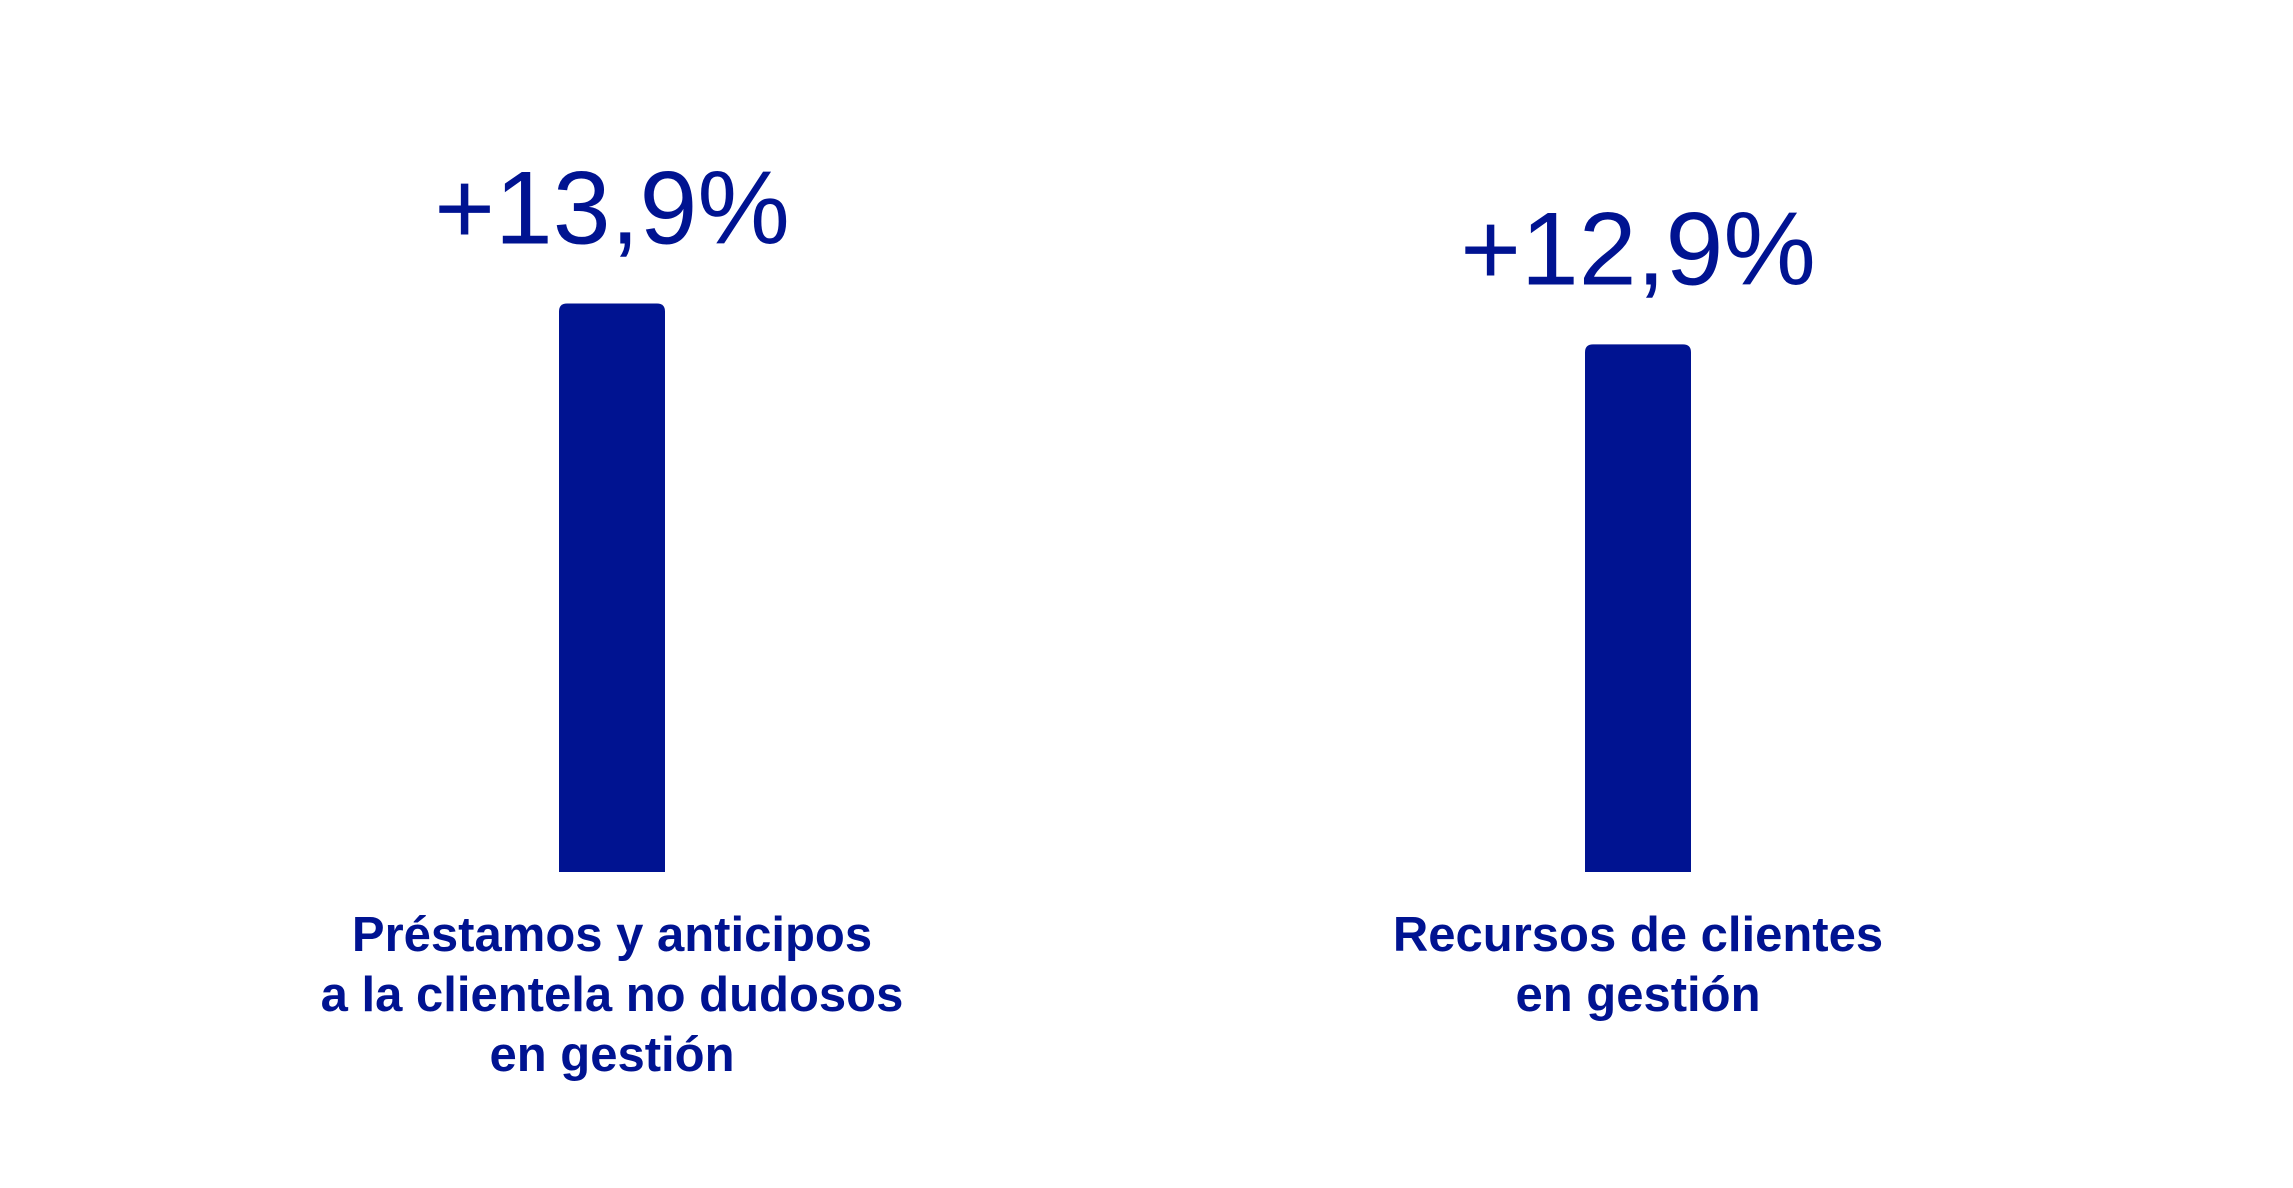 This screenshot has height=1188, width=2293. Describe the element at coordinates (1638, 249) in the screenshot. I see `value-label: +12,9%` at that location.